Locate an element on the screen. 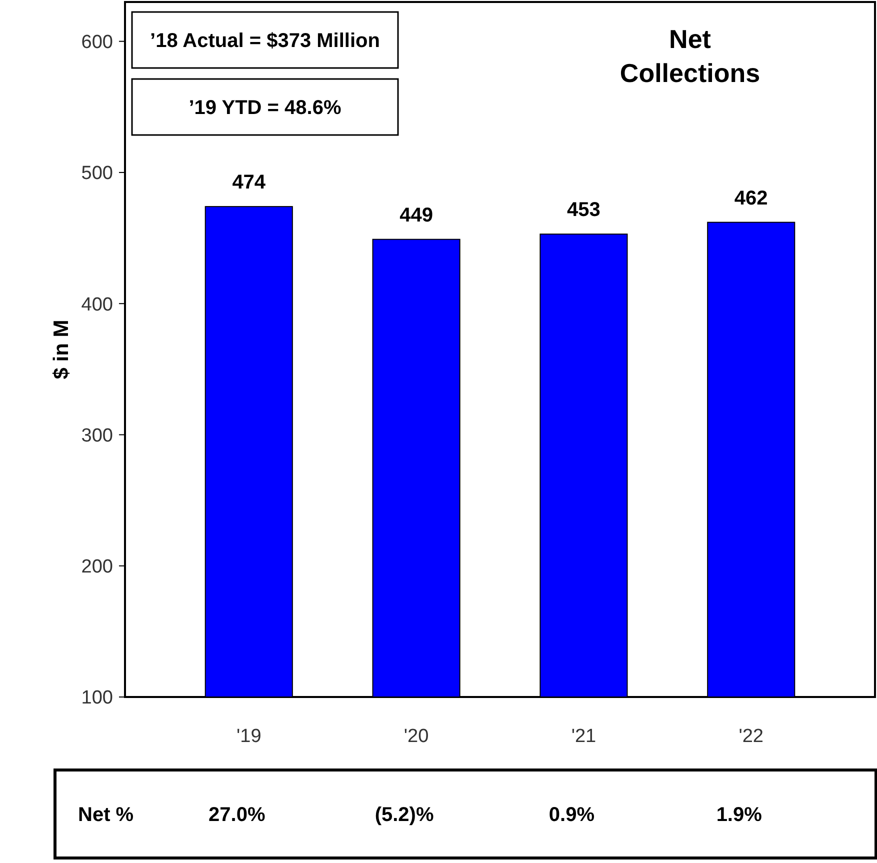 This screenshot has height=863, width=877. text: Net % is located at coordinates (106, 815).